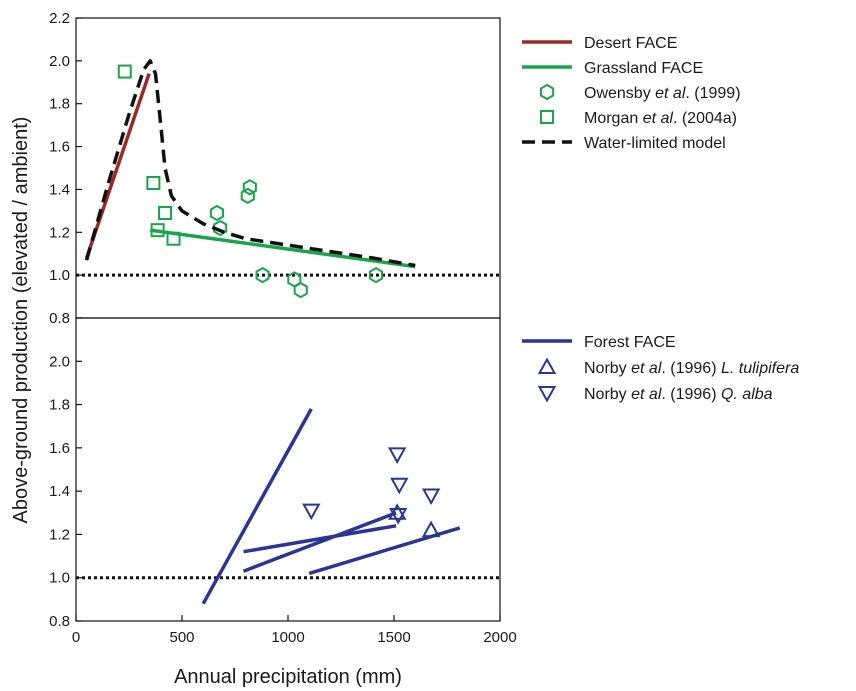  I want to click on legend-entry-top-0: Desert FACE, so click(599, 43).